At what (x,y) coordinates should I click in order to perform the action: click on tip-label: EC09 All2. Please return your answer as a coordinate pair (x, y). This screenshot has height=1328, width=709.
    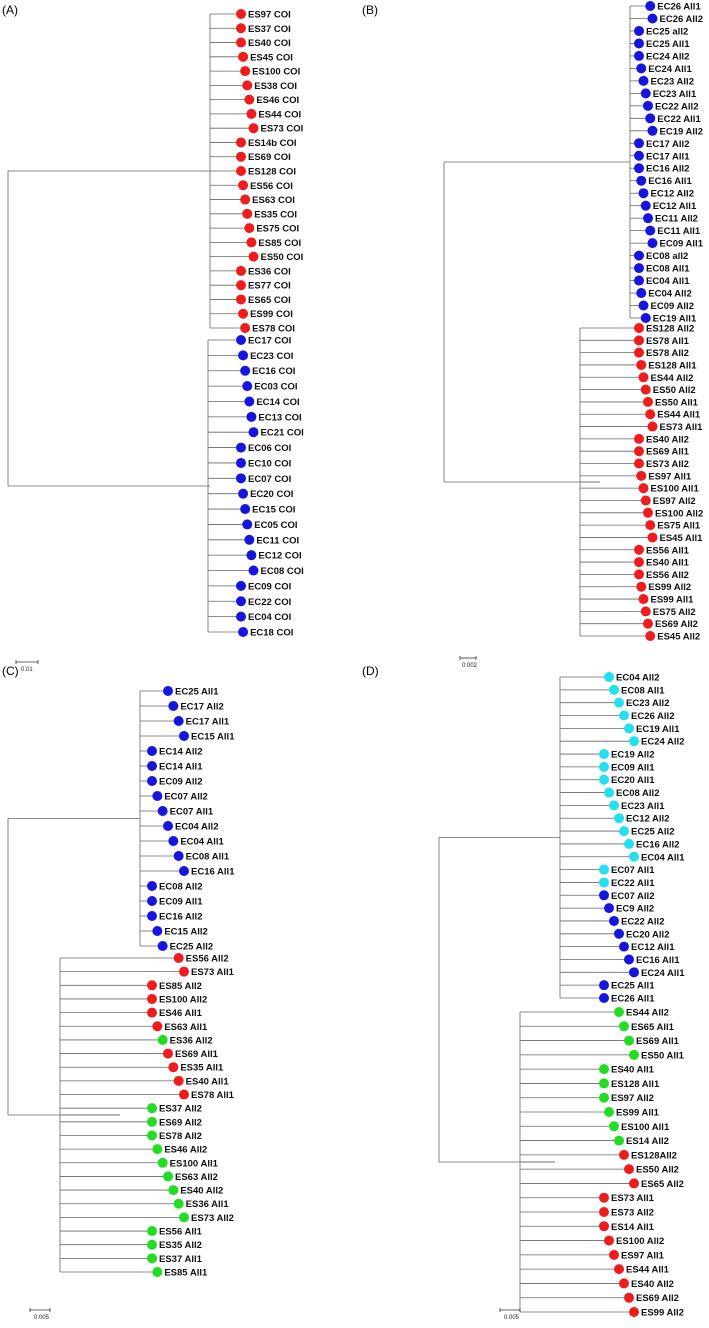
    Looking at the image, I should click on (180, 782).